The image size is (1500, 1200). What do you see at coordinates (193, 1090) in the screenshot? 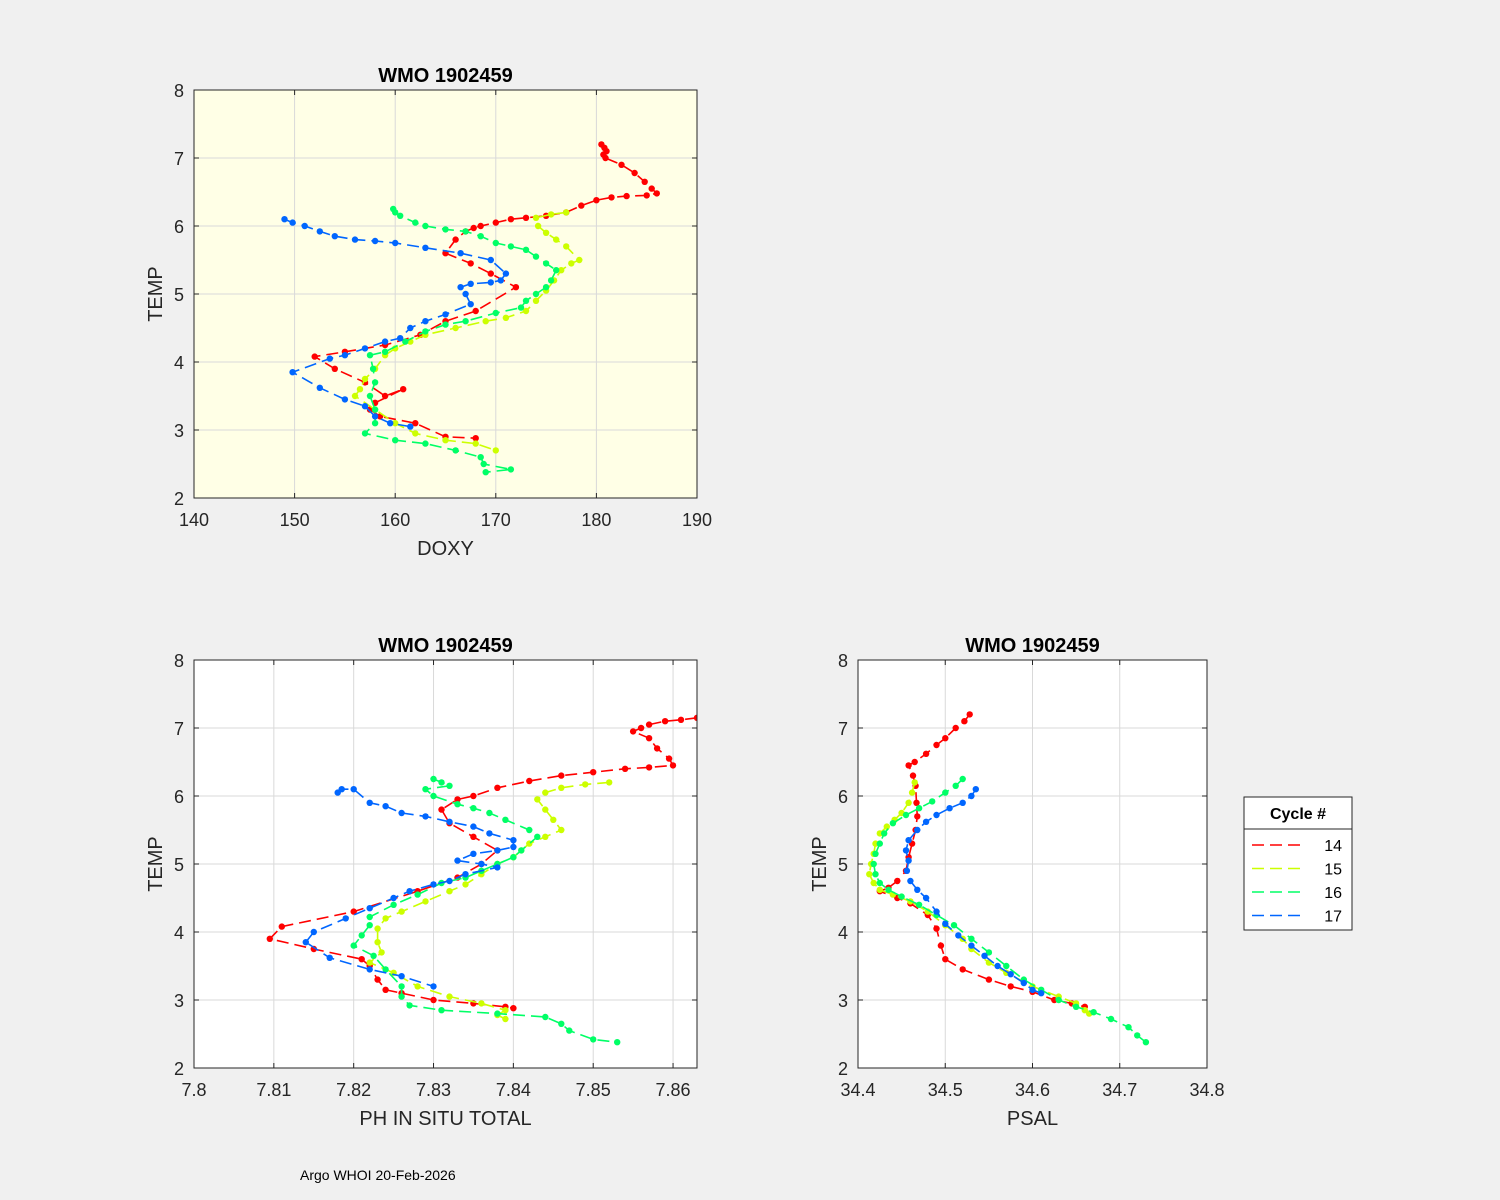
I see `x-tick-label: 7.8` at bounding box center [193, 1090].